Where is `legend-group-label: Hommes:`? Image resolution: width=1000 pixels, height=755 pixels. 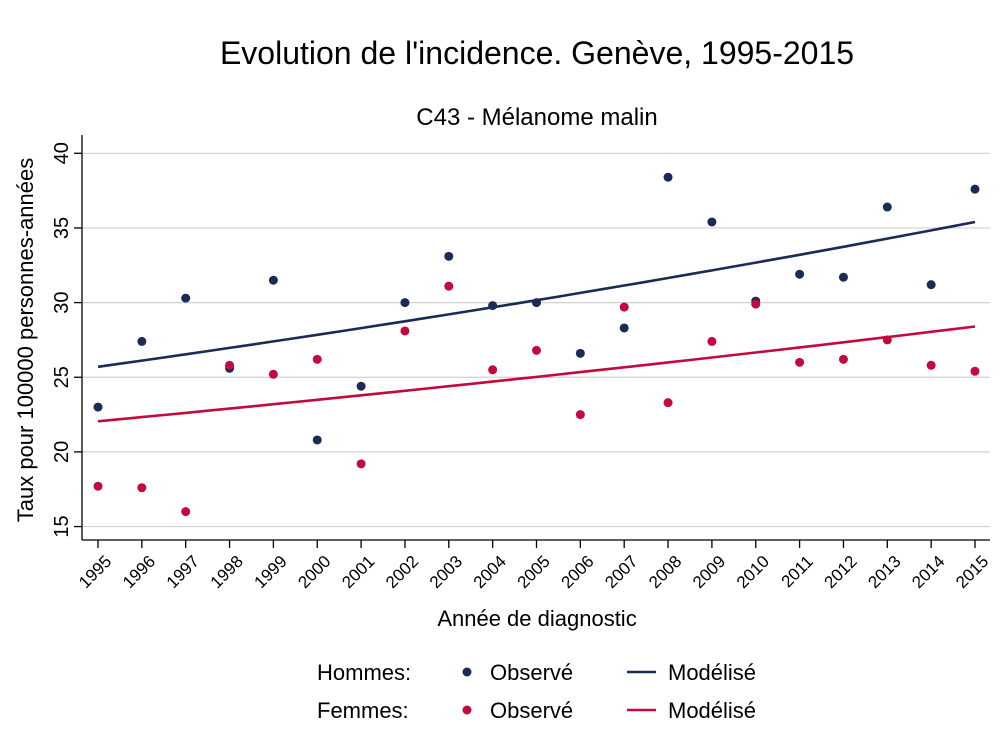 legend-group-label: Hommes: is located at coordinates (364, 672).